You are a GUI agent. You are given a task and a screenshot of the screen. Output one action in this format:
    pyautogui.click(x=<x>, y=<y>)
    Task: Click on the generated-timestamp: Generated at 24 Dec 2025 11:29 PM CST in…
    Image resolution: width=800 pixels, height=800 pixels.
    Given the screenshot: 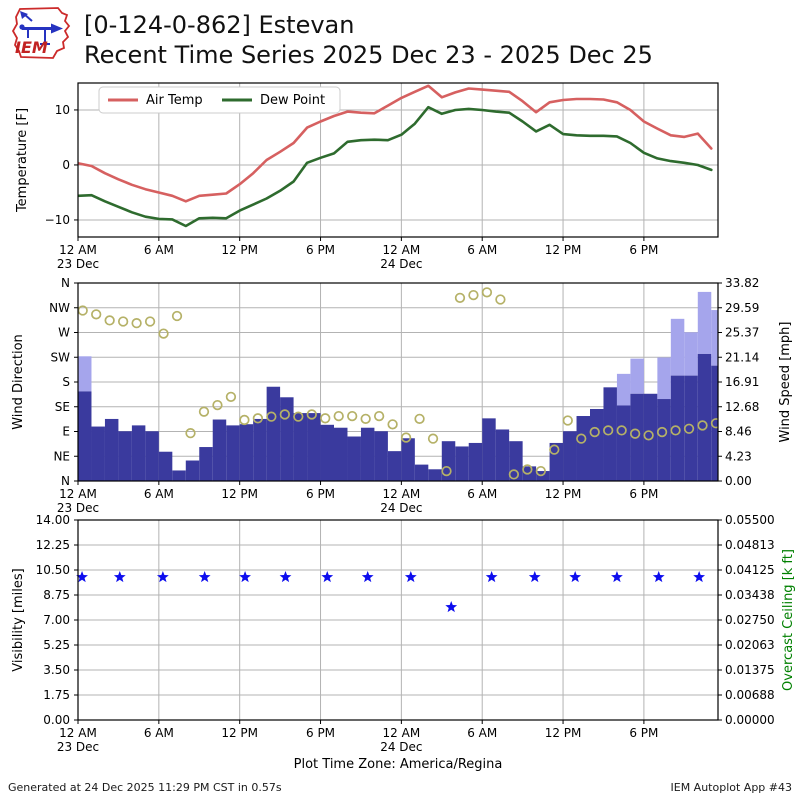 What is the action you would take?
    pyautogui.click(x=145, y=787)
    